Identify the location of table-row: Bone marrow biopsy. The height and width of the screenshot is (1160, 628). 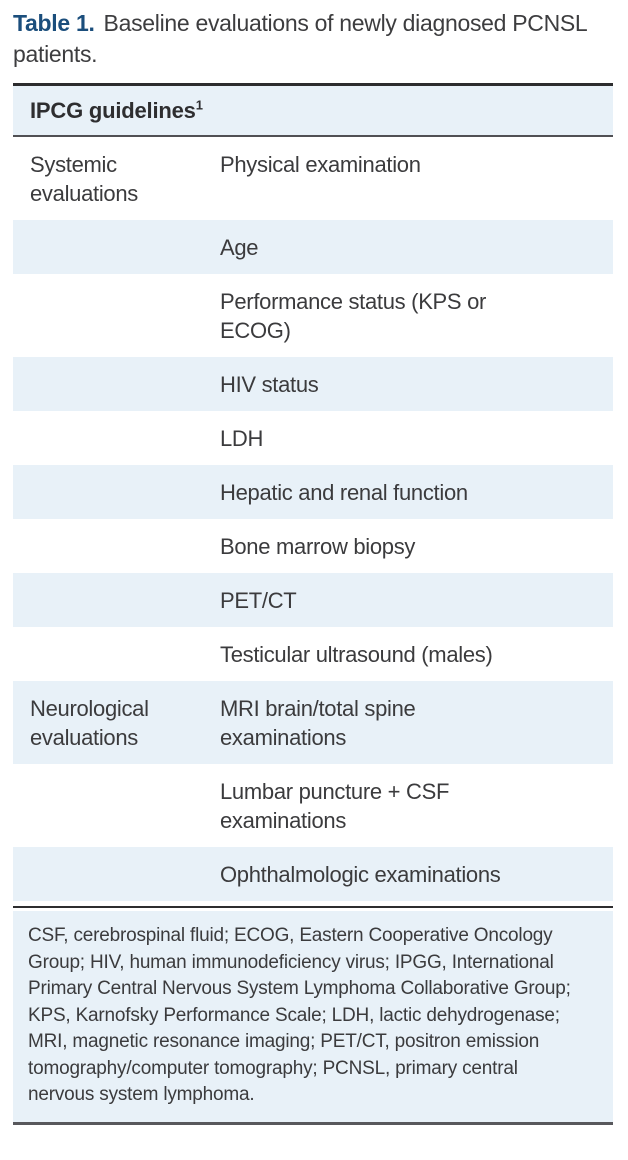
(313, 546).